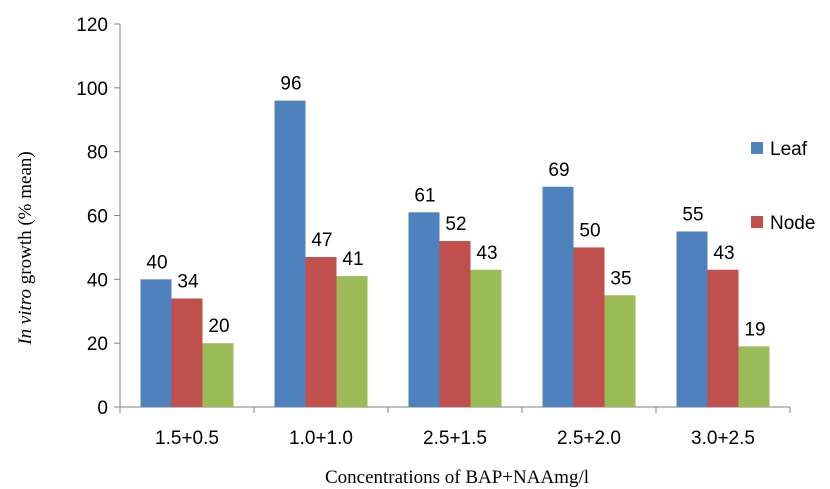 This screenshot has height=489, width=830. Describe the element at coordinates (620, 278) in the screenshot. I see `data-label: 35` at that location.